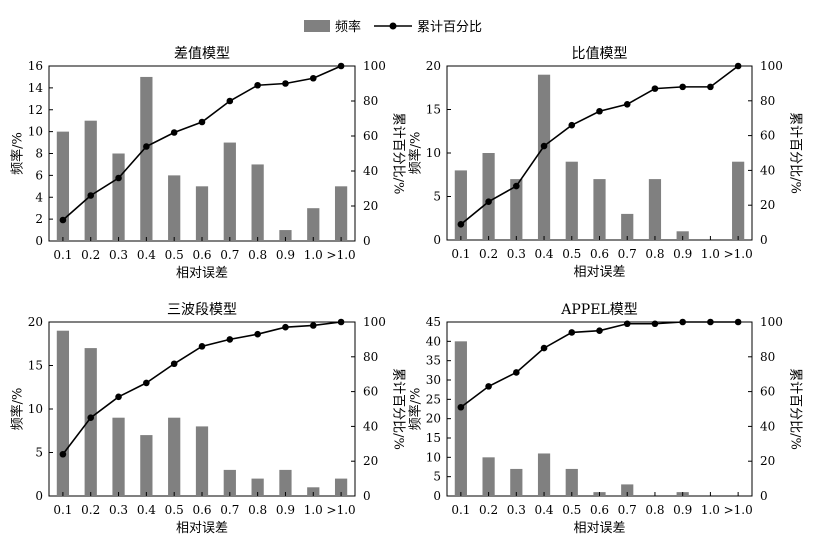 This screenshot has height=543, width=813. What do you see at coordinates (795, 409) in the screenshot?
I see `y2-axis-label: 累计百分比/%` at bounding box center [795, 409].